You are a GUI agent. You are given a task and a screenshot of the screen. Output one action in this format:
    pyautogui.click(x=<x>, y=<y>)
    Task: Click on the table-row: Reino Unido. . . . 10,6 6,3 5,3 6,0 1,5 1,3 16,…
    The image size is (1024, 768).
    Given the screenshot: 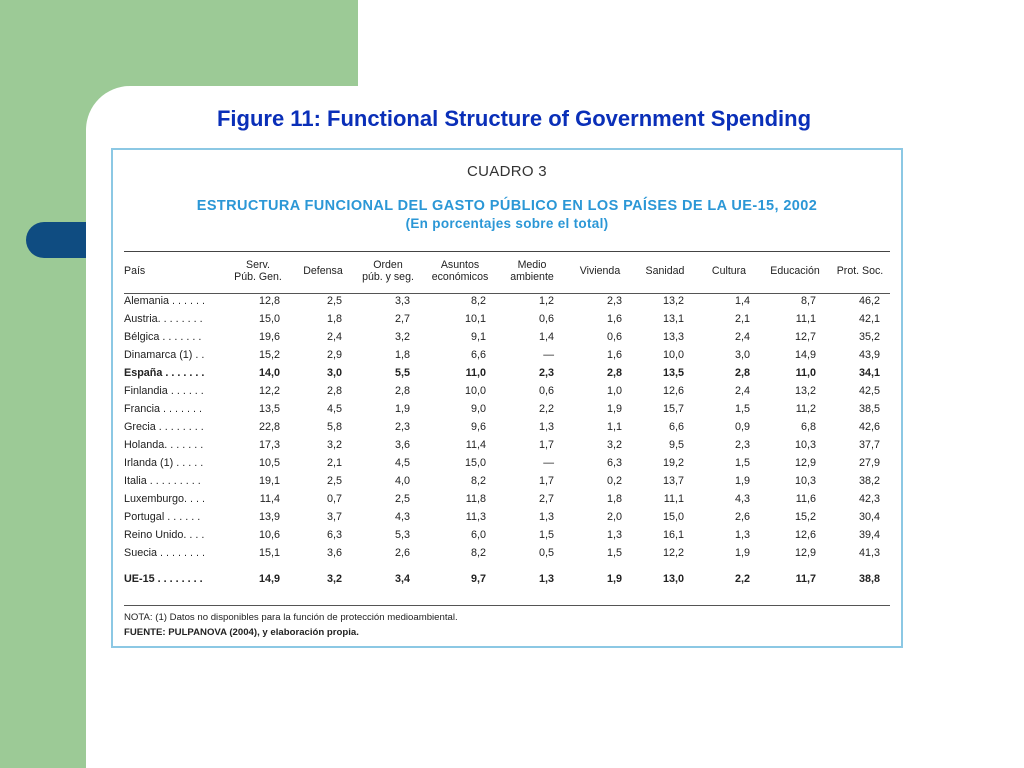 What is the action you would take?
    pyautogui.click(x=508, y=535)
    